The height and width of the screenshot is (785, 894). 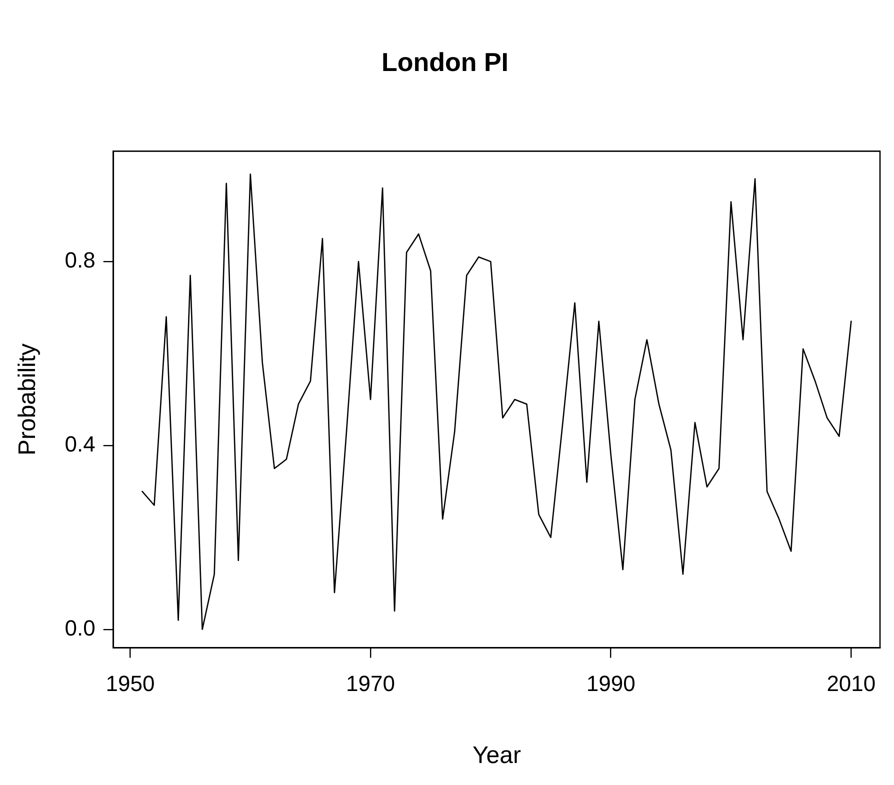 What do you see at coordinates (80, 260) in the screenshot?
I see `y-tick-label: 0.8` at bounding box center [80, 260].